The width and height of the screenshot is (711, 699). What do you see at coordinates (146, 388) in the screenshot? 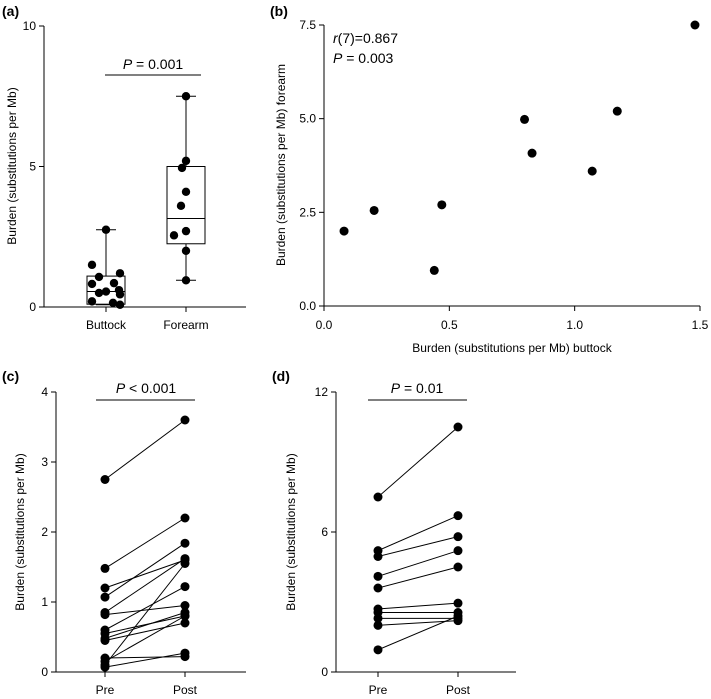
I see `p-value-c: P < 0.001` at bounding box center [146, 388].